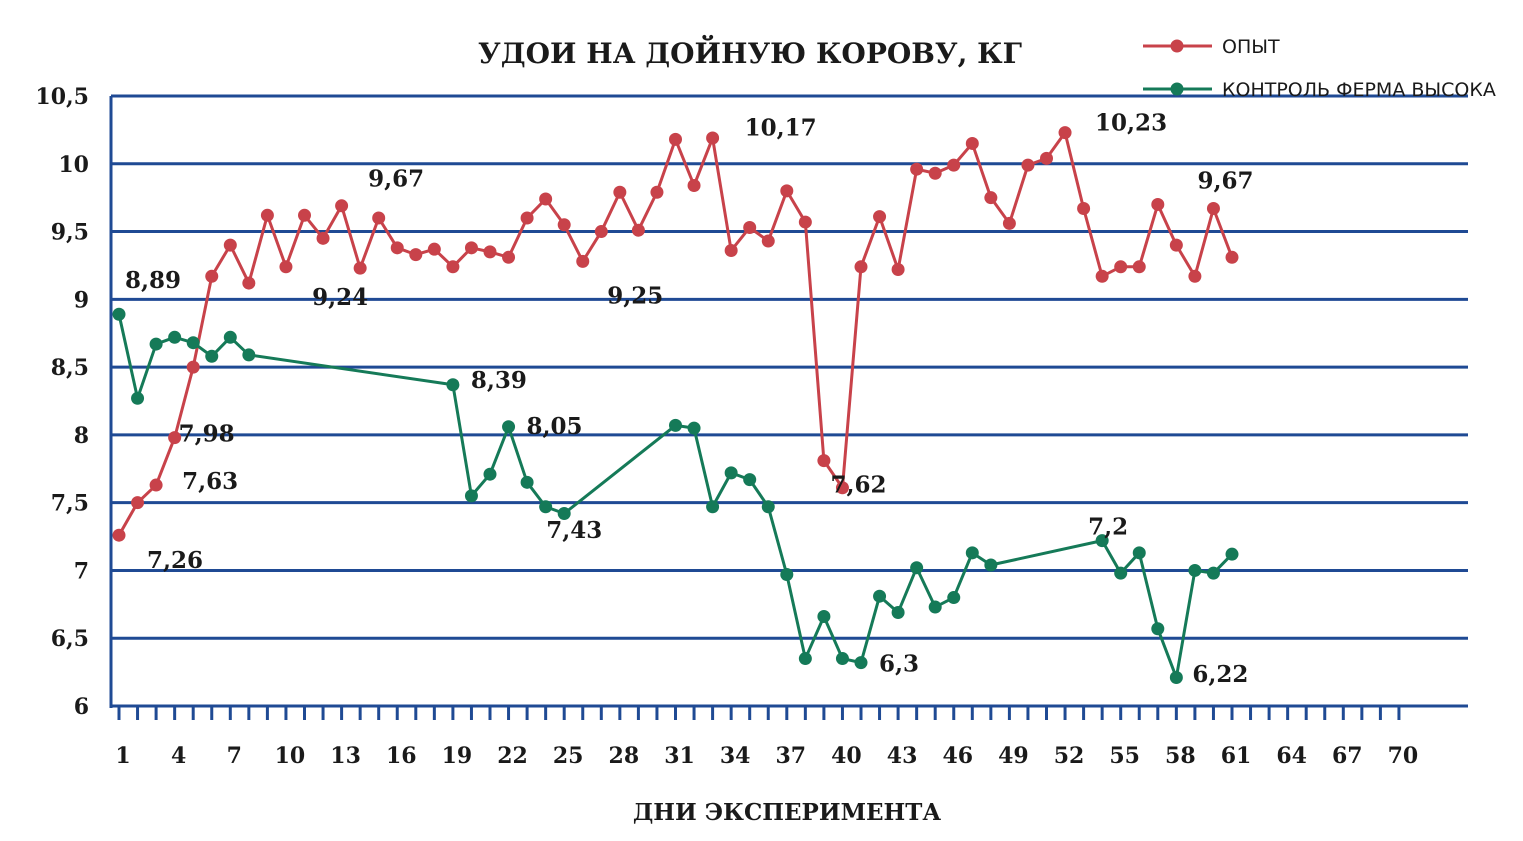  What do you see at coordinates (499, 380) in the screenshot?
I see `data-label: 8,39` at bounding box center [499, 380].